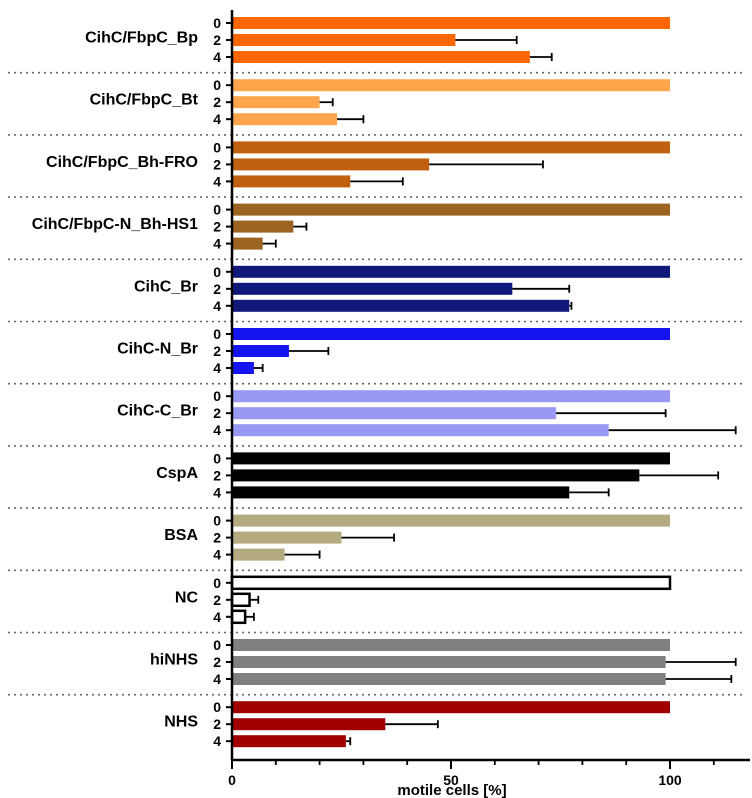  I want to click on group-10: hiNHS 024, so click(377, 666).